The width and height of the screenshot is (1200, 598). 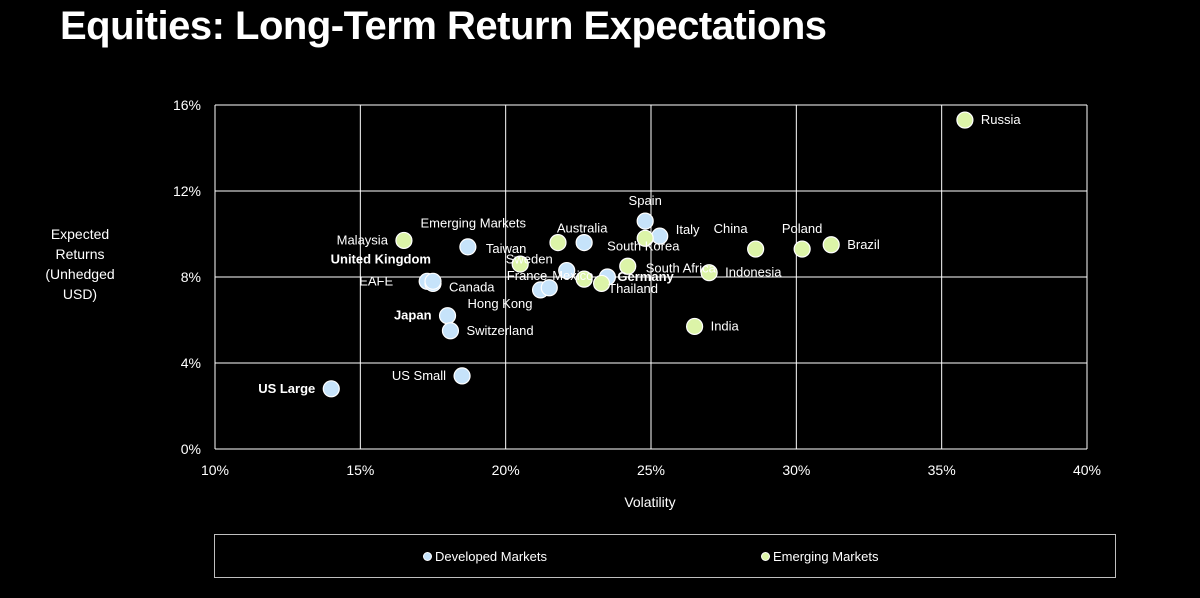 What do you see at coordinates (582, 228) in the screenshot?
I see `data-label: Australia` at bounding box center [582, 228].